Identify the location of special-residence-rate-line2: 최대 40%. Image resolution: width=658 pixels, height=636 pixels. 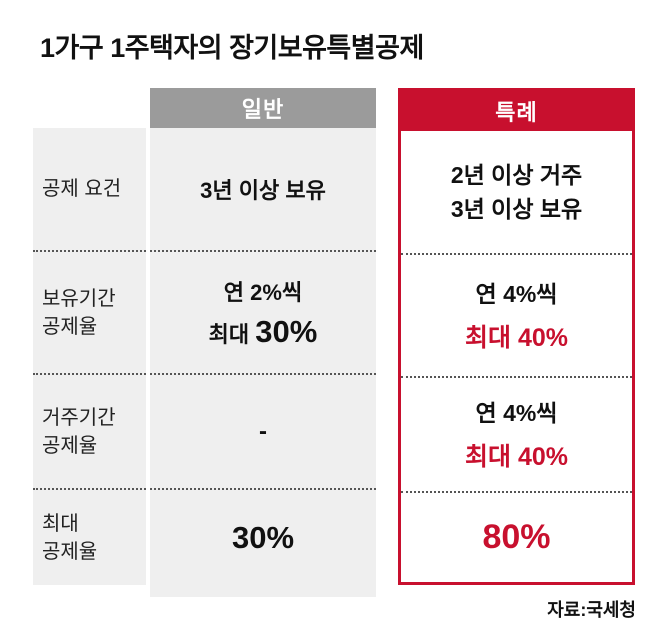
(516, 457).